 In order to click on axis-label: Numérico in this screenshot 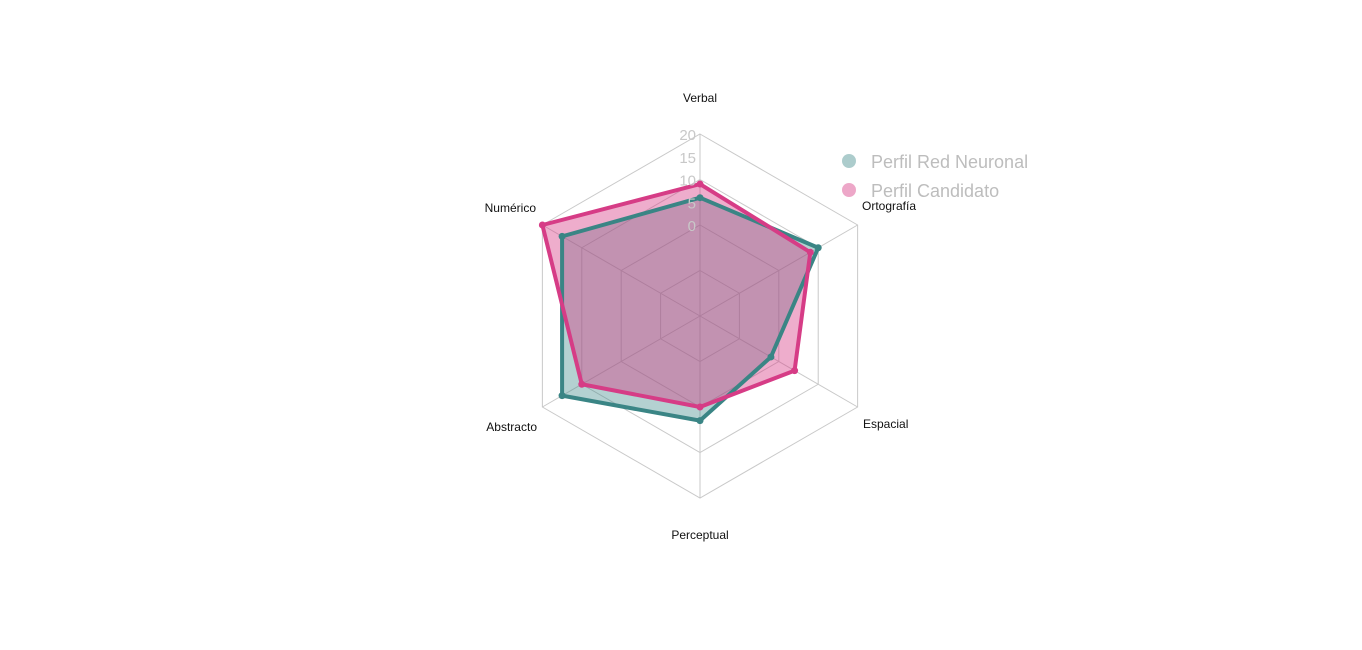, I will do `click(511, 208)`.